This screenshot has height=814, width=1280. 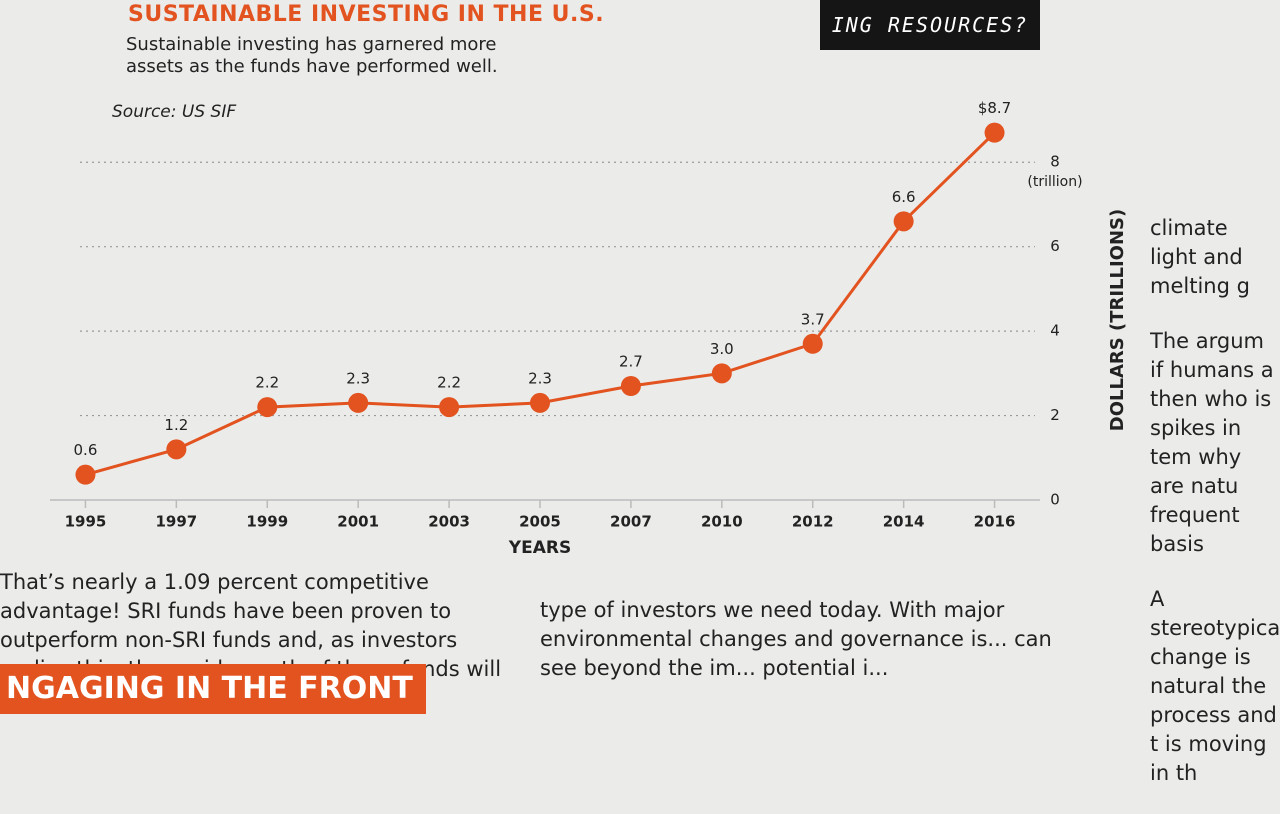 What do you see at coordinates (539, 548) in the screenshot?
I see `x-axis-label: YEARS` at bounding box center [539, 548].